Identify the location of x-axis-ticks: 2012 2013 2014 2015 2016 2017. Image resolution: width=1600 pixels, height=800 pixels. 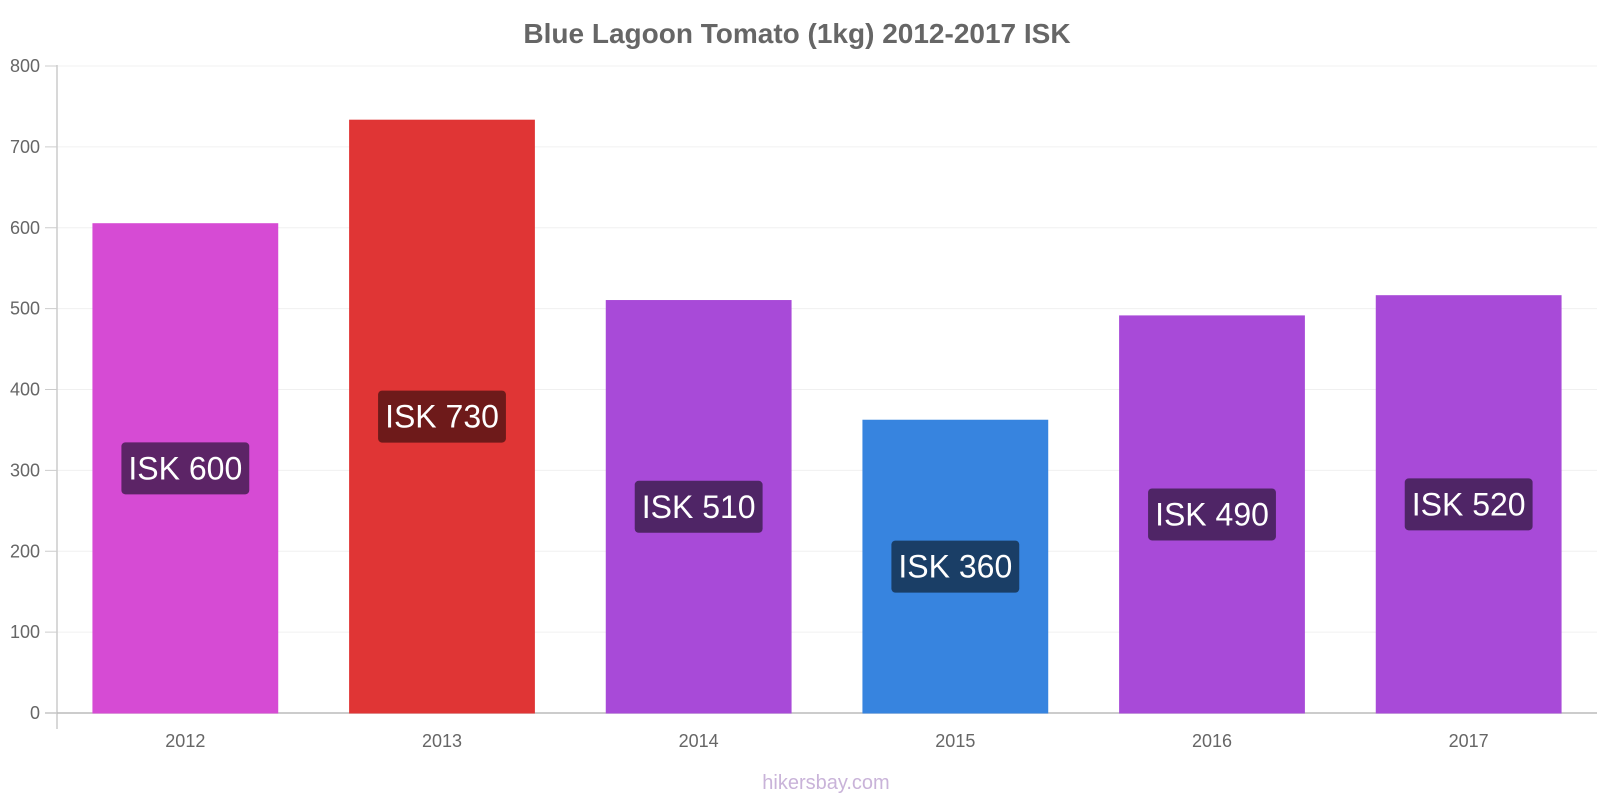
(826, 741).